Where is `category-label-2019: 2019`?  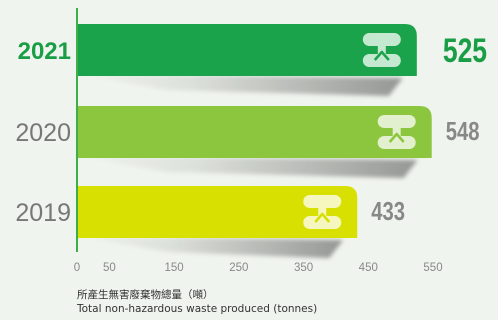
category-label-2019: 2019 is located at coordinates (43, 213).